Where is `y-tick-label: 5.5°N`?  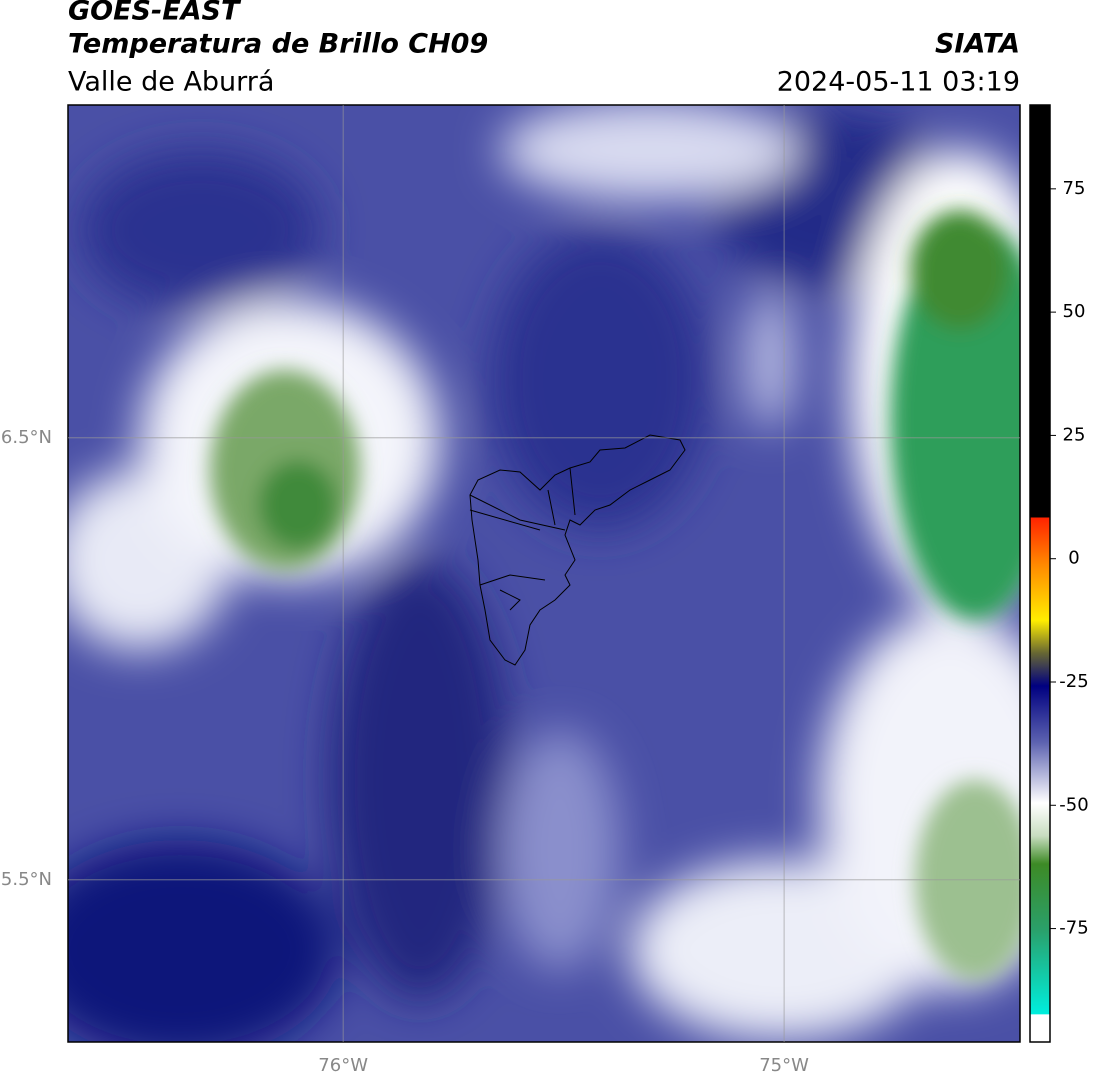
y-tick-label: 5.5°N is located at coordinates (26, 879).